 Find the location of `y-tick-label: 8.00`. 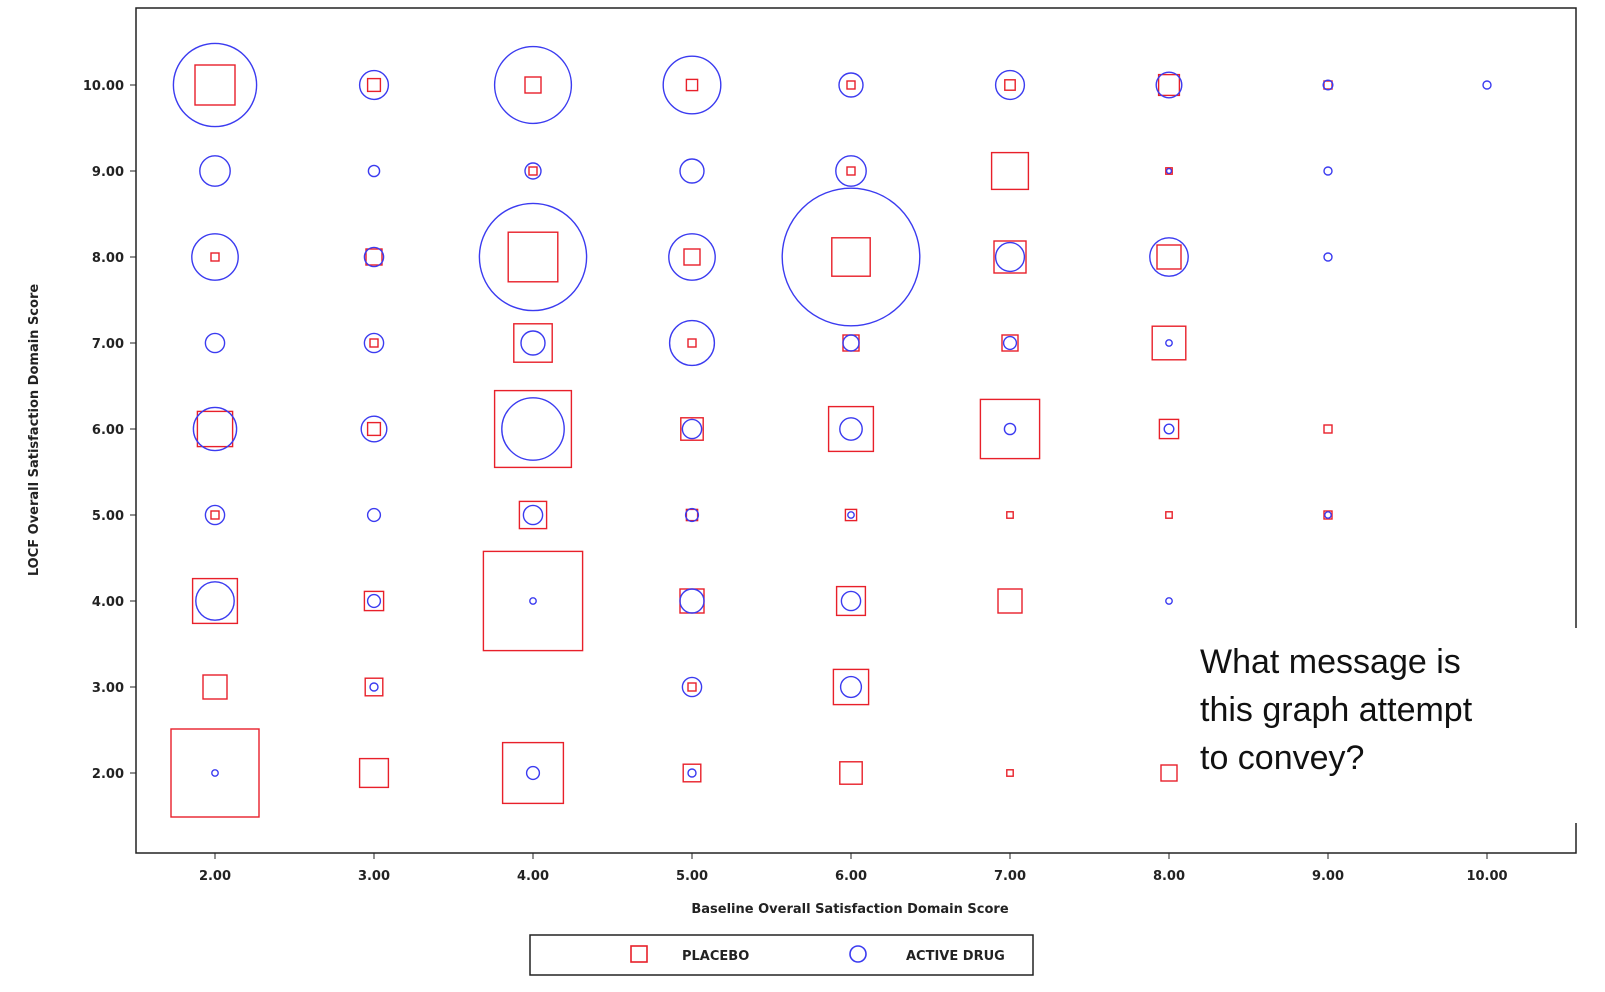

y-tick-label: 8.00 is located at coordinates (108, 258).